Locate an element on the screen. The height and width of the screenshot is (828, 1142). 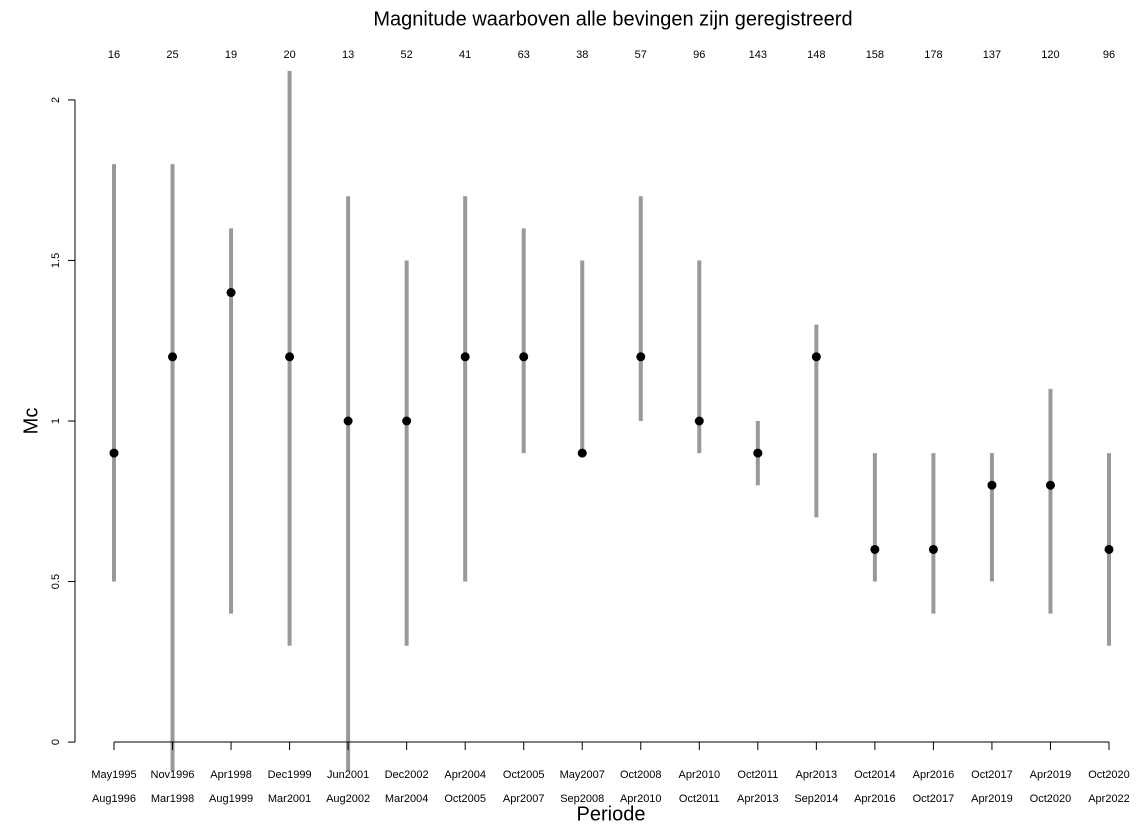
x-tick-label-end: Oct2017 is located at coordinates (934, 799).